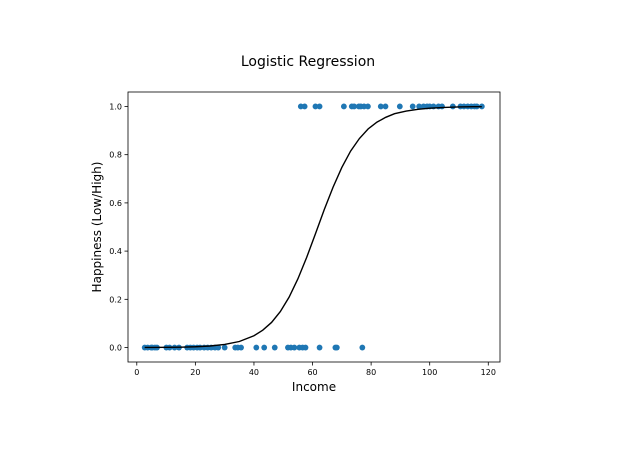 The height and width of the screenshot is (464, 618). I want to click on y-tick-label: 0.6, so click(115, 203).